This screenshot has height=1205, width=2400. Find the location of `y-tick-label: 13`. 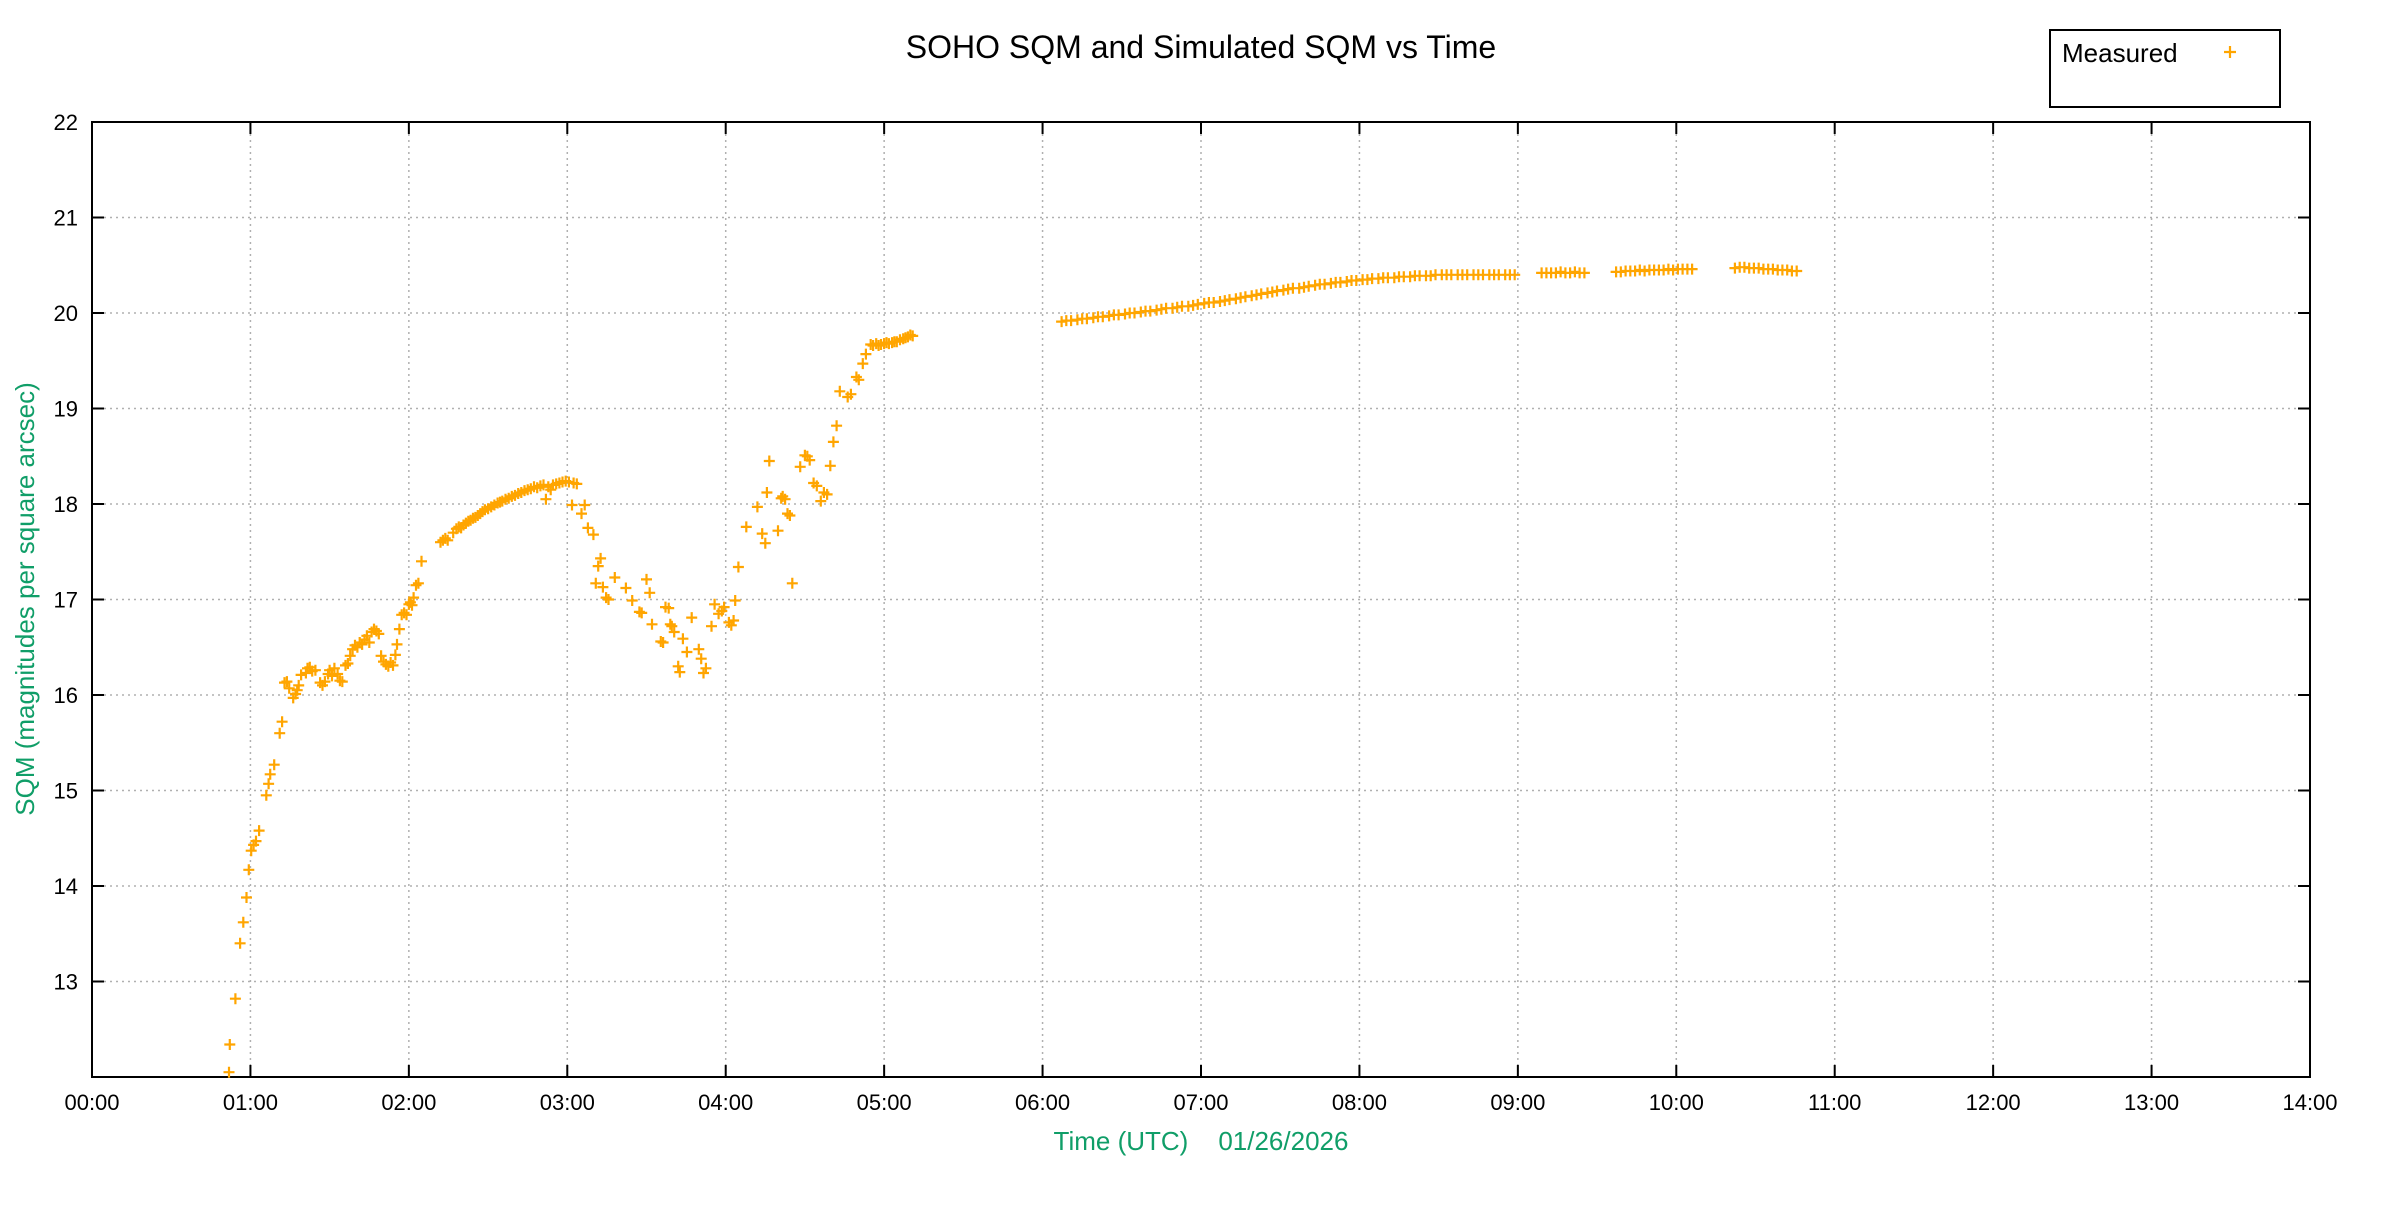

y-tick-label: 13 is located at coordinates (66, 982).